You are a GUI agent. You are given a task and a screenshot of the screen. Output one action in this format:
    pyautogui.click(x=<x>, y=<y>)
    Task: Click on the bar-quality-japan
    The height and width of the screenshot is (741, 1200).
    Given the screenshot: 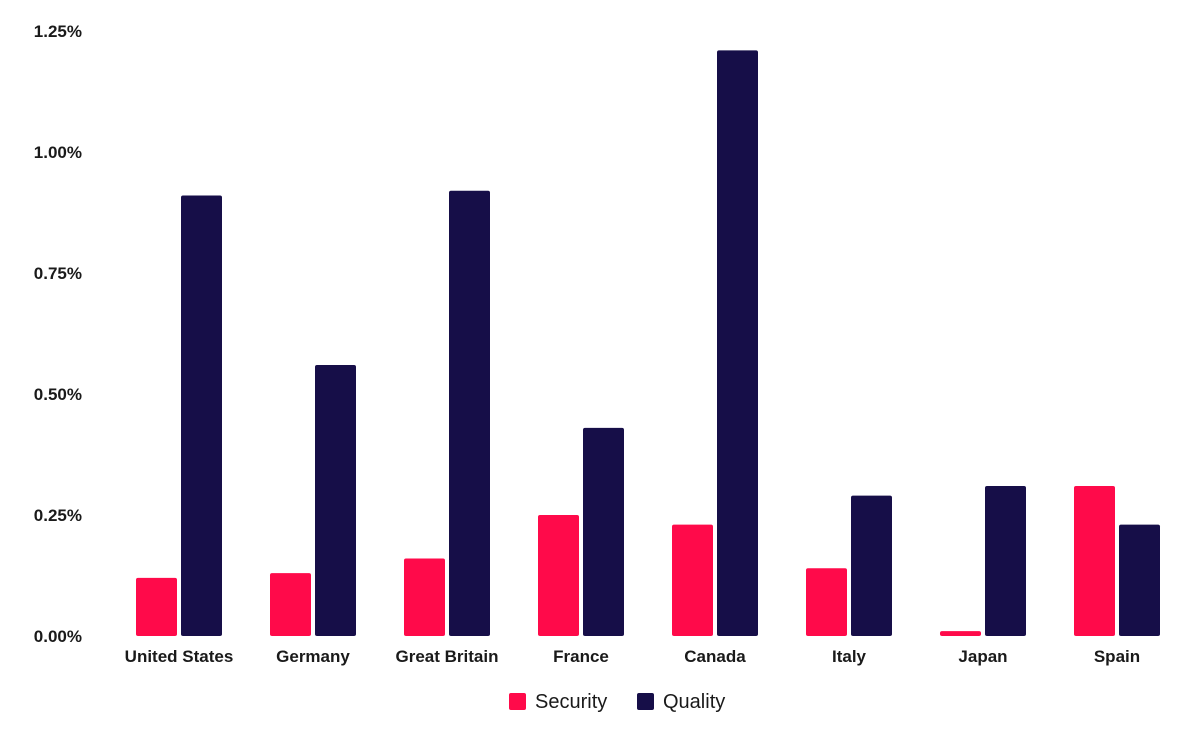 What is the action you would take?
    pyautogui.click(x=1005, y=560)
    